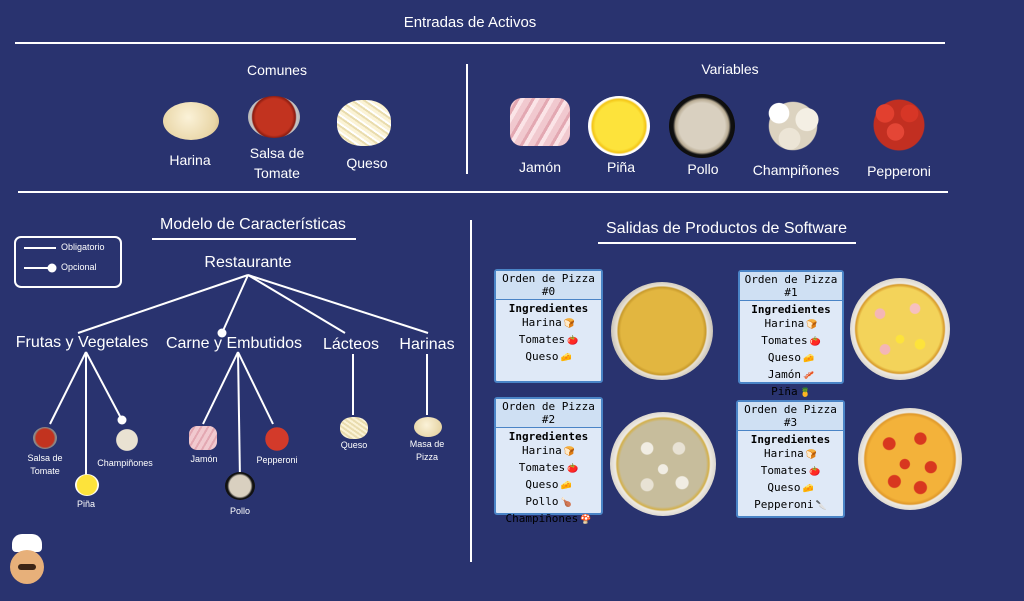 The image size is (1024, 601). What do you see at coordinates (900, 329) in the screenshot?
I see `pizza-1-image` at bounding box center [900, 329].